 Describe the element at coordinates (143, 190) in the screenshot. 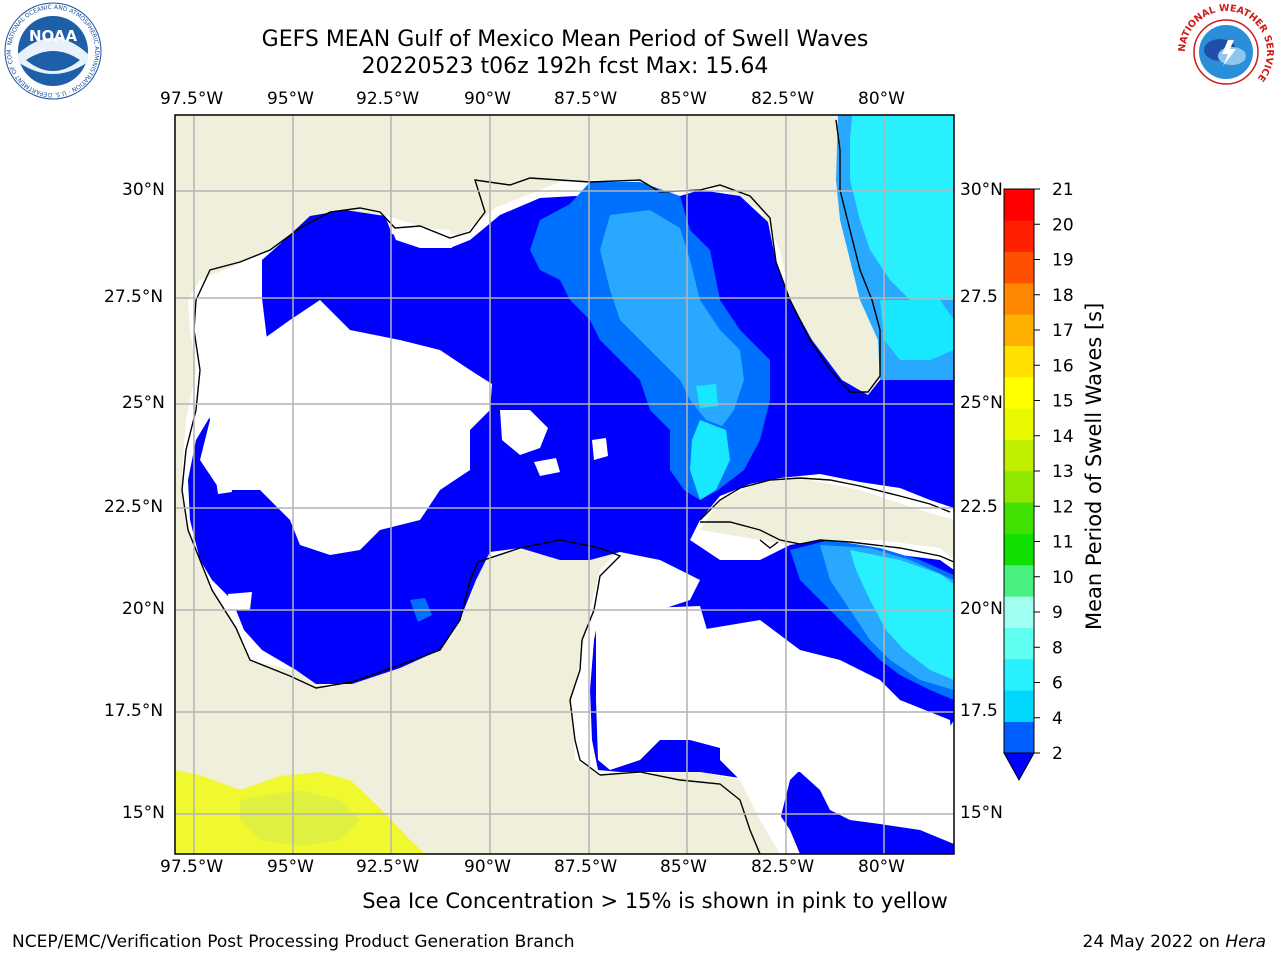

I see `lat-tick-left-30: 30°N` at that location.